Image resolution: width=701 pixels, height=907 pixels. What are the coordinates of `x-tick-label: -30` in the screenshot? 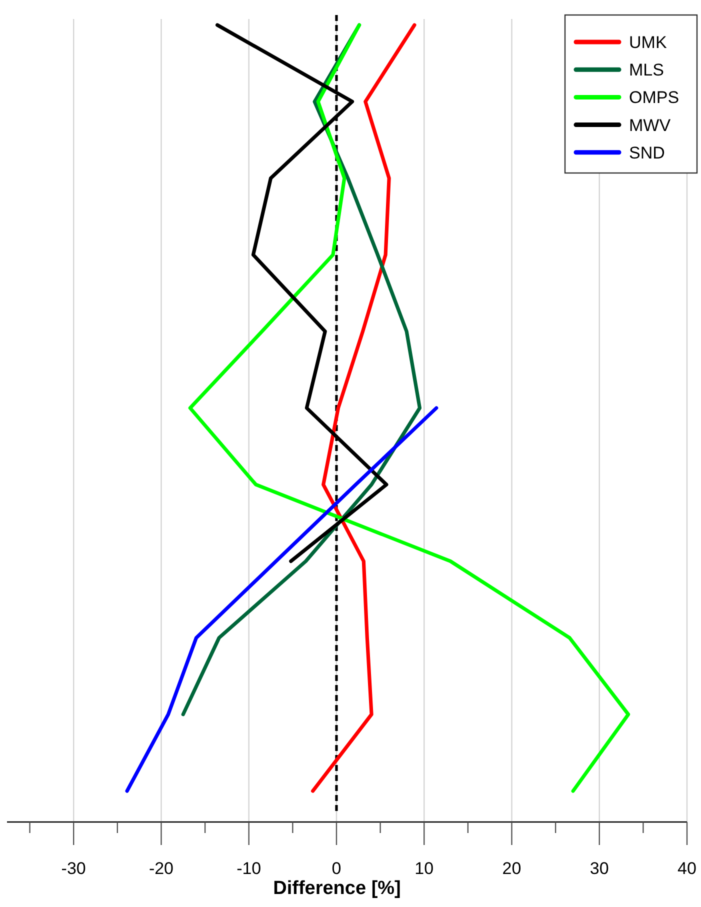 It's located at (73, 868).